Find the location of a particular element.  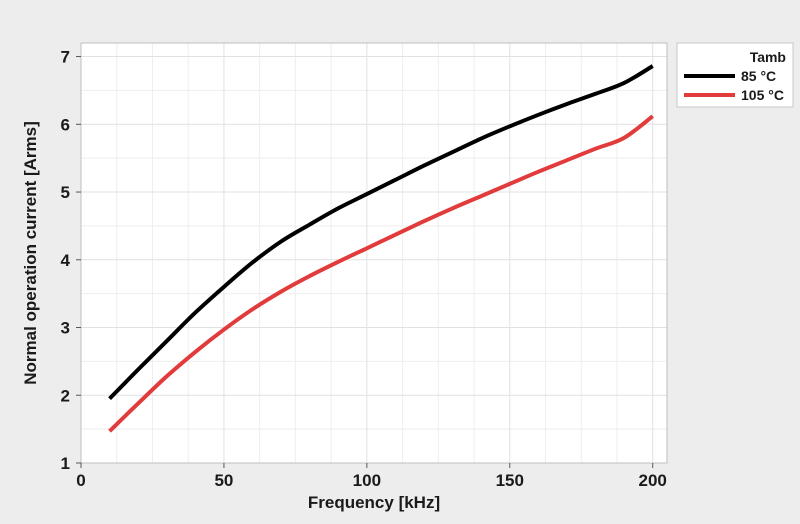

y-axis-title: Normal operation current [Arms] is located at coordinates (30, 253).